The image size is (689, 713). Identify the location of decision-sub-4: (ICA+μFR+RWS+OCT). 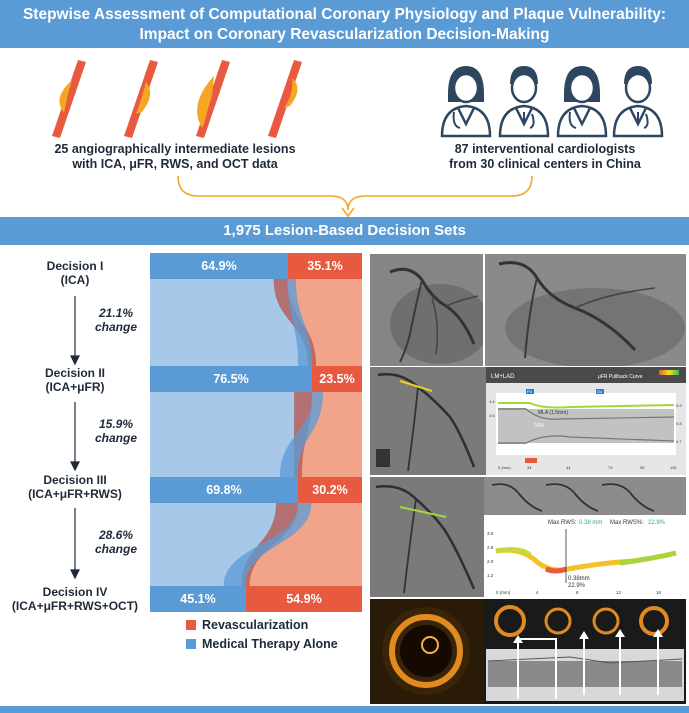
(75, 606).